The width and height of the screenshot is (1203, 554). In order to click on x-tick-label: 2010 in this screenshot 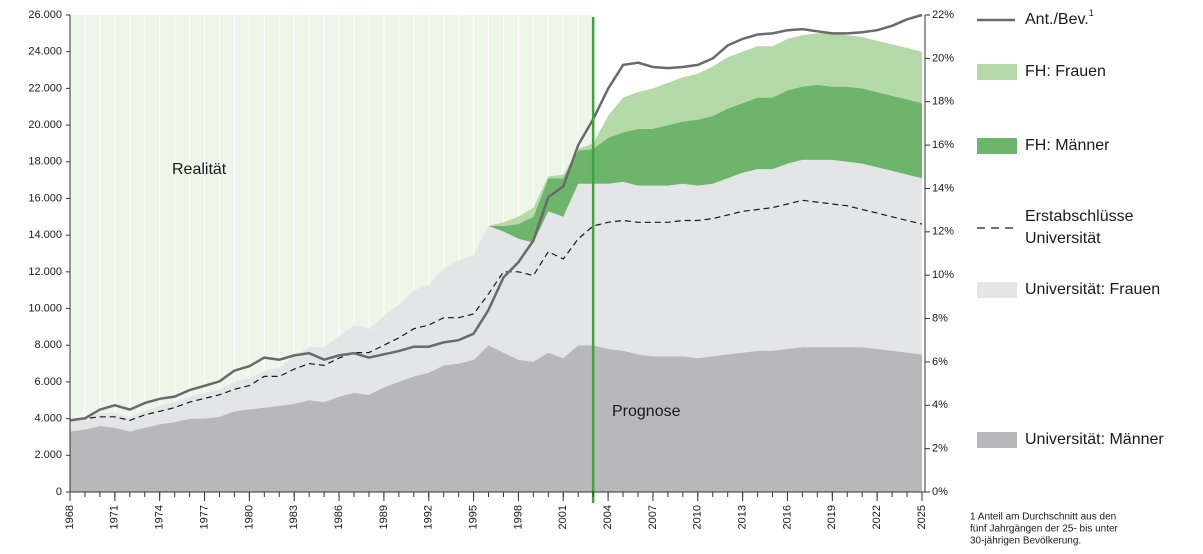, I will do `click(698, 517)`.